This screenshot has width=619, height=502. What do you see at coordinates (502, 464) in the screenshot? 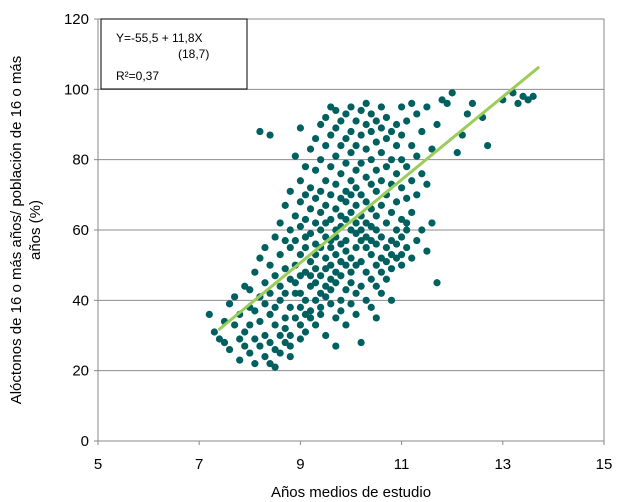
I see `x-tick-label: 13` at bounding box center [502, 464].